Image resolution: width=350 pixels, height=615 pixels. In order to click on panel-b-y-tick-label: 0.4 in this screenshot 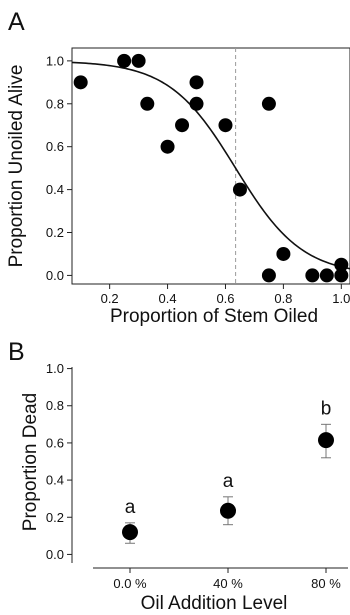, I will do `click(55, 480)`.